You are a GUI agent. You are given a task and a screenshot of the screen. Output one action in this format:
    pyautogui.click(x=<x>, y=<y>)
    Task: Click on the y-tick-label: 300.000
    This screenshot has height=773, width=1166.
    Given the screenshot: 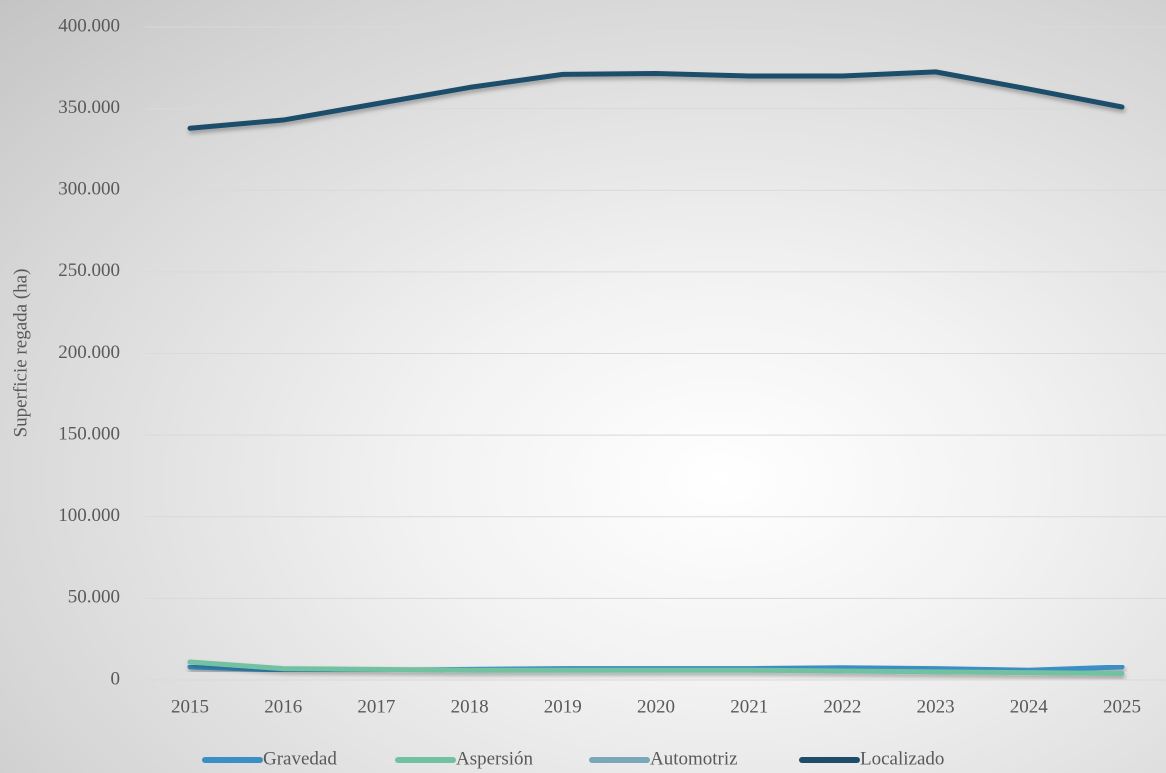 What is the action you would take?
    pyautogui.click(x=89, y=189)
    